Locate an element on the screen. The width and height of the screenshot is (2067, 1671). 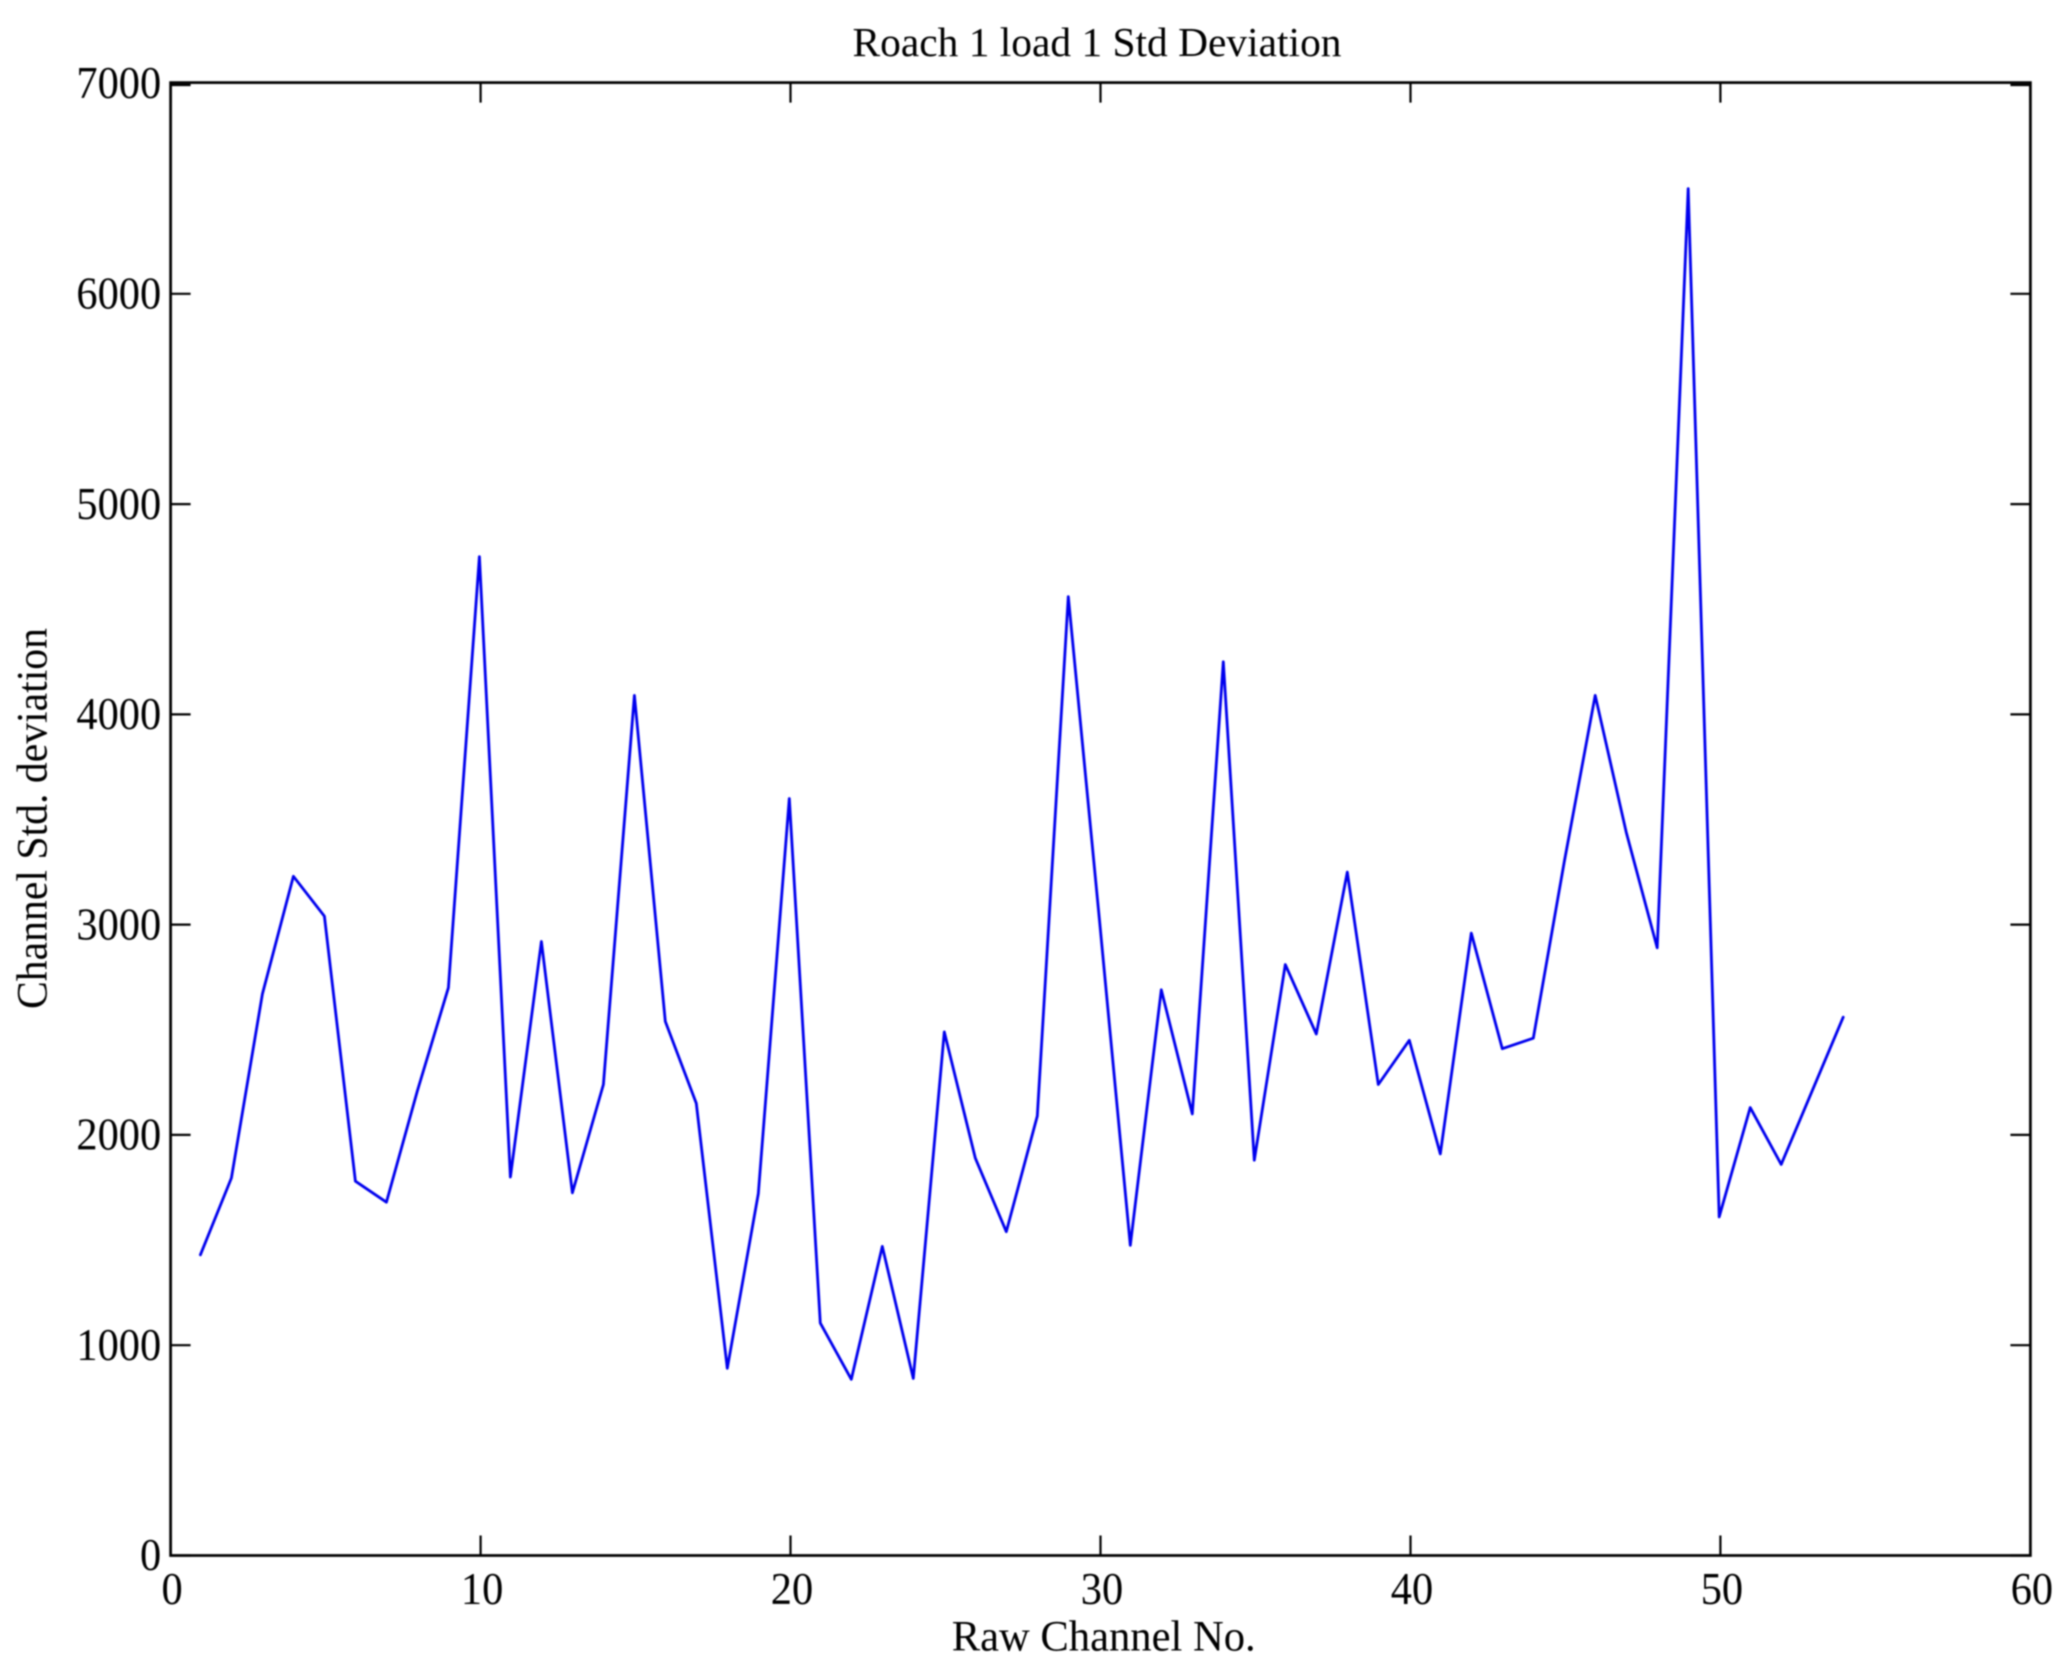
svg-text: 1000 is located at coordinates (118, 1345).